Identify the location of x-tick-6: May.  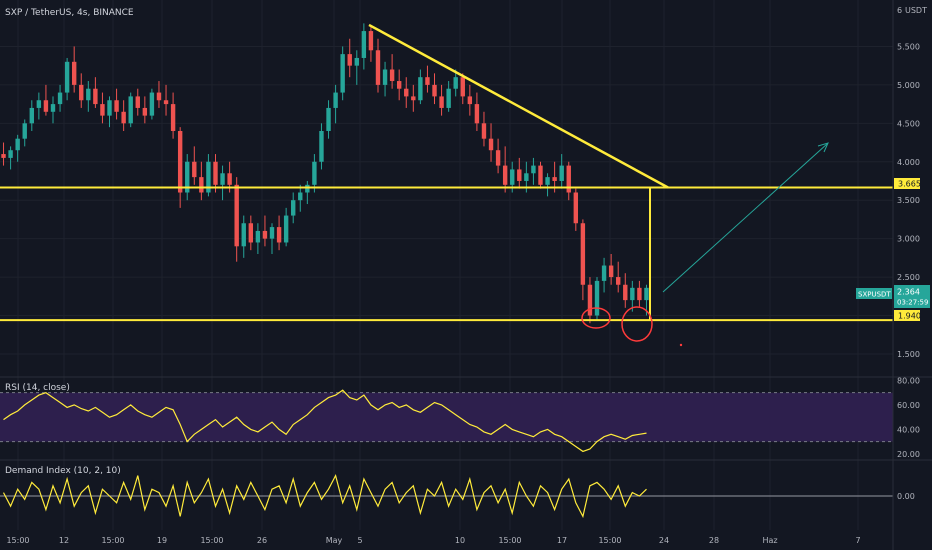
(334, 540).